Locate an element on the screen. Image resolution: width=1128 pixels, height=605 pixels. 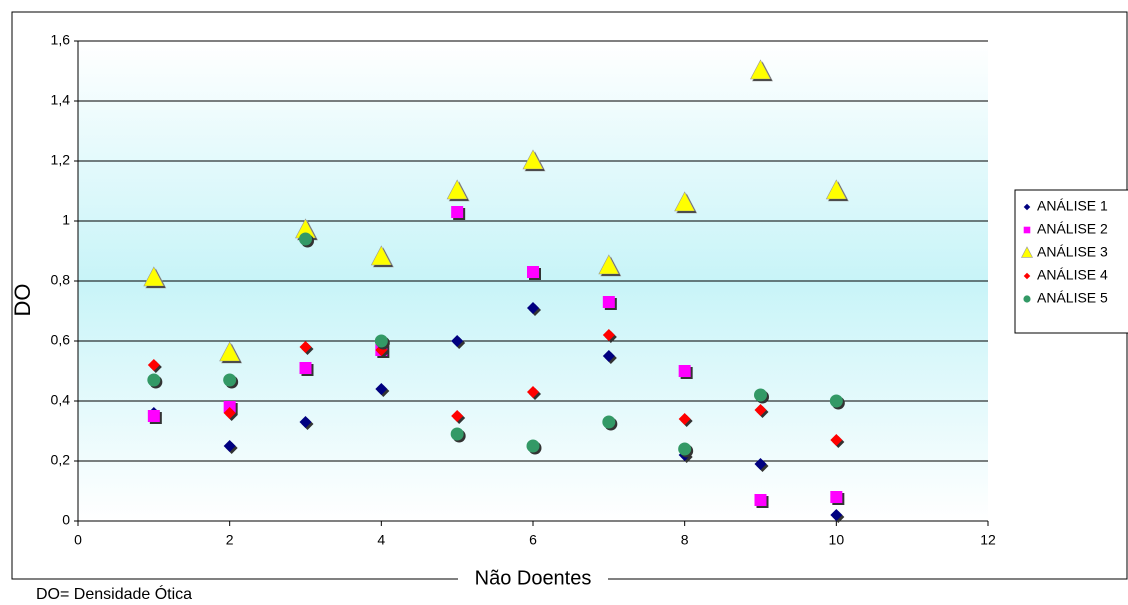
legend-label: ANÁLISE 5 is located at coordinates (1072, 298).